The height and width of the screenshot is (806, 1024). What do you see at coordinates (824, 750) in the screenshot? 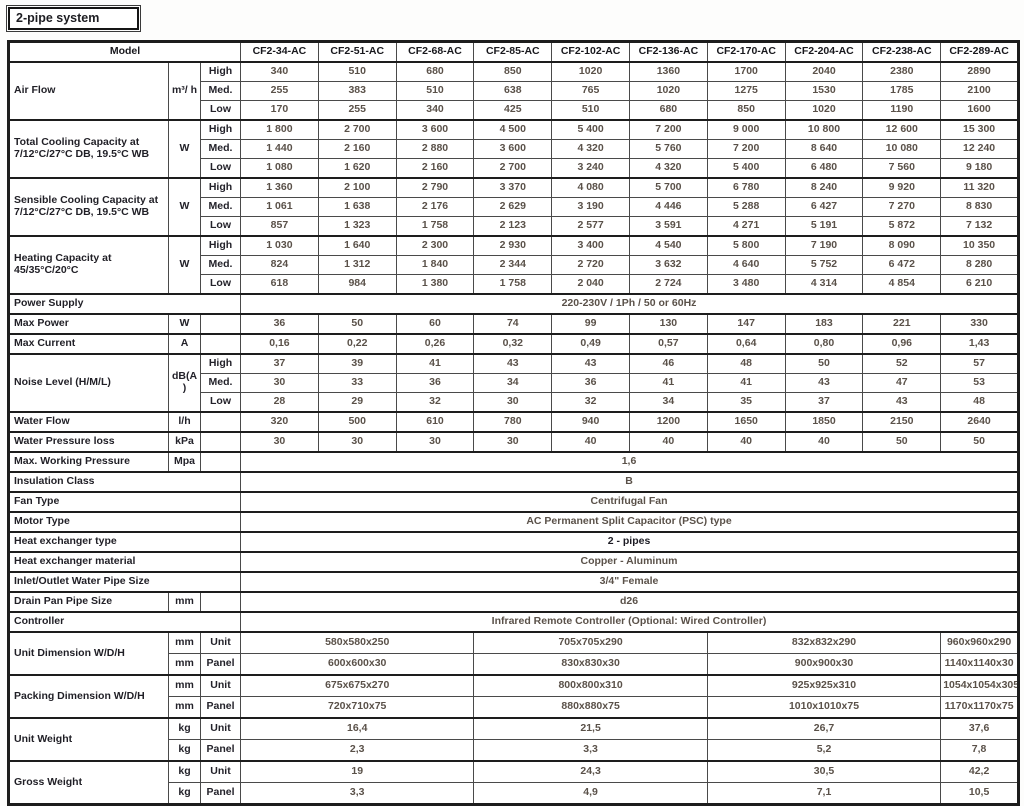
I see `group-value-cell: 5,2` at bounding box center [824, 750].